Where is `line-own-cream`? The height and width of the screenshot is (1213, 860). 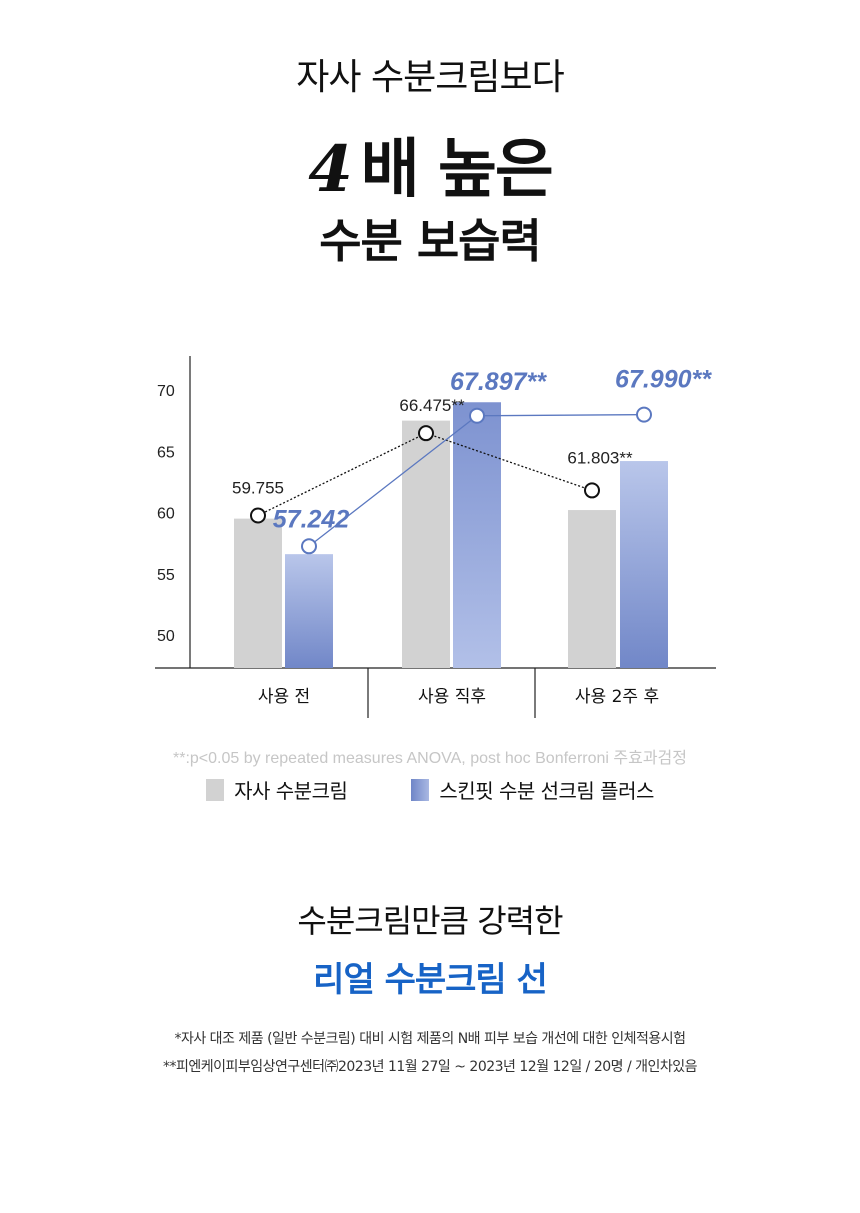
line-own-cream is located at coordinates (425, 474).